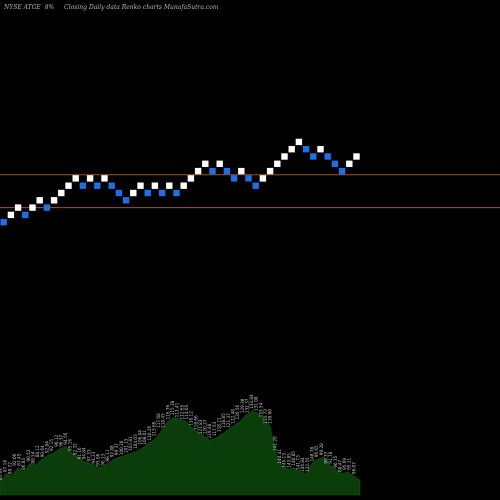 This screenshot has height=500, width=500. What do you see at coordinates (70, 445) in the screenshot?
I see `volume-value-label: 95.16` at bounding box center [70, 445].